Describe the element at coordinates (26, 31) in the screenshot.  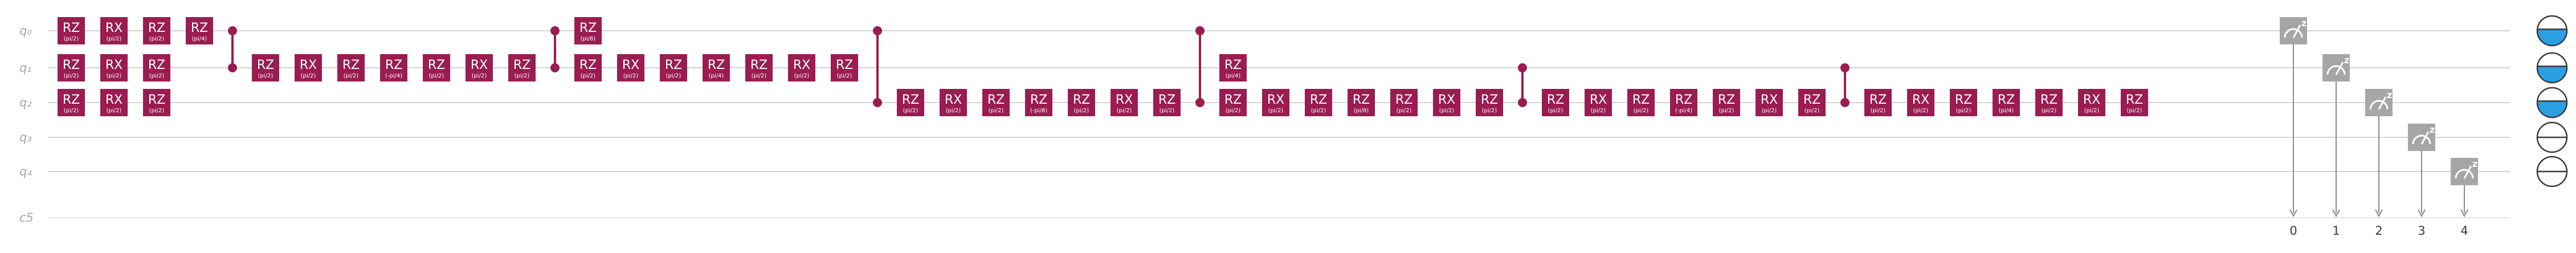
I see `qubit-label: q₀` at that location.